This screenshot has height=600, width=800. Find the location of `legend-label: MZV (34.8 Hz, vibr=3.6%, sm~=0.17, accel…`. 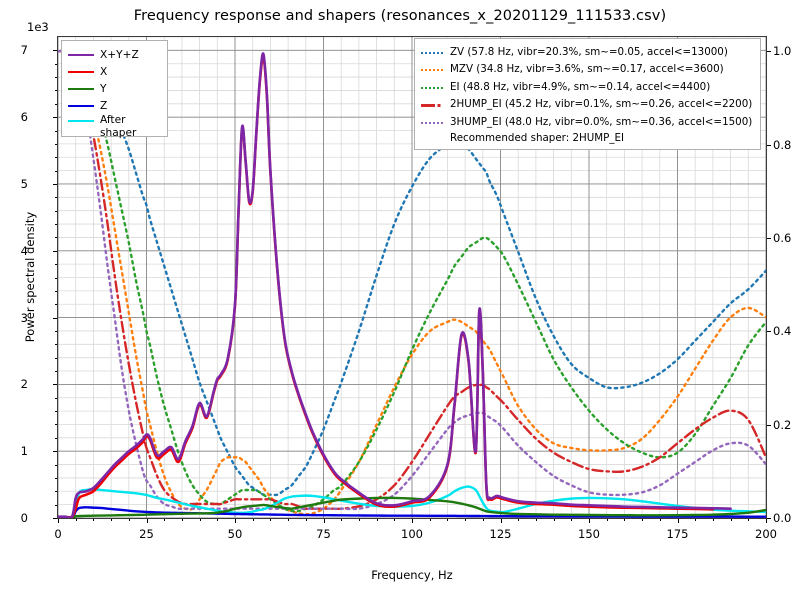

legend-label: MZV (34.8 Hz, vibr=3.6%, sm~=0.17, accel… is located at coordinates (587, 69).